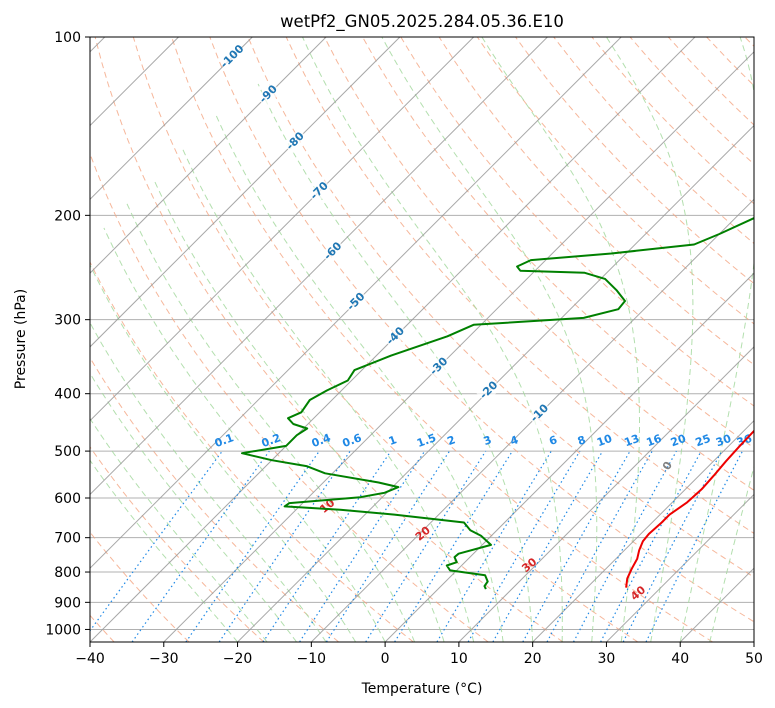 This screenshot has width=775, height=708. I want to click on mixing-ratio-label: 16, so click(654, 441).